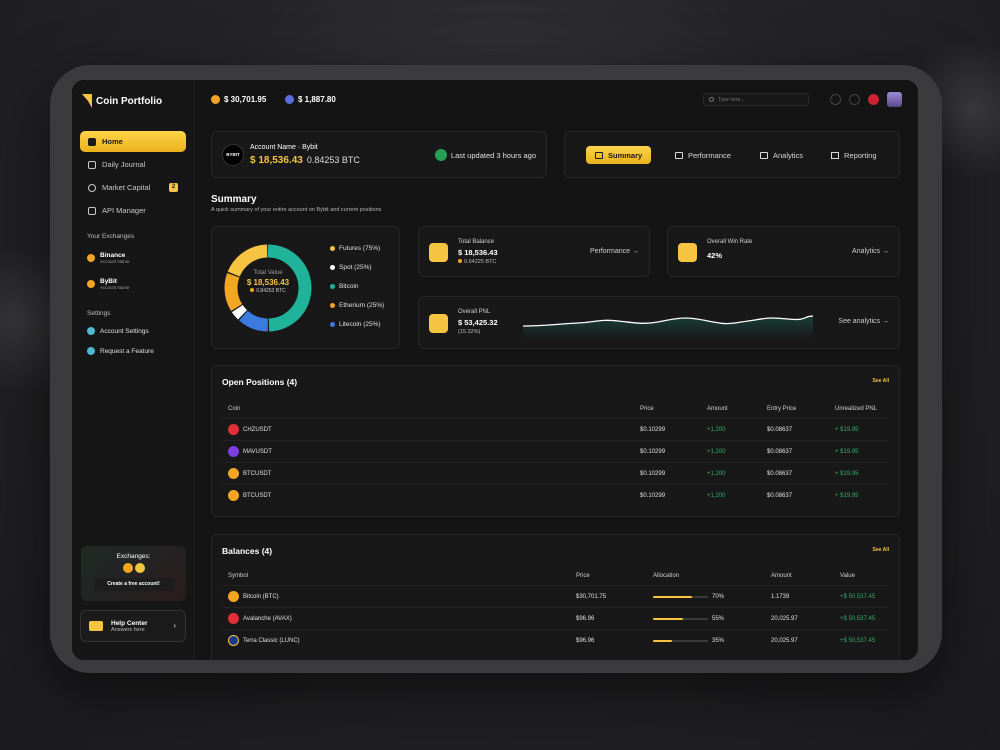  Describe the element at coordinates (709, 155) in the screenshot. I see `tab-label: Performance` at that location.